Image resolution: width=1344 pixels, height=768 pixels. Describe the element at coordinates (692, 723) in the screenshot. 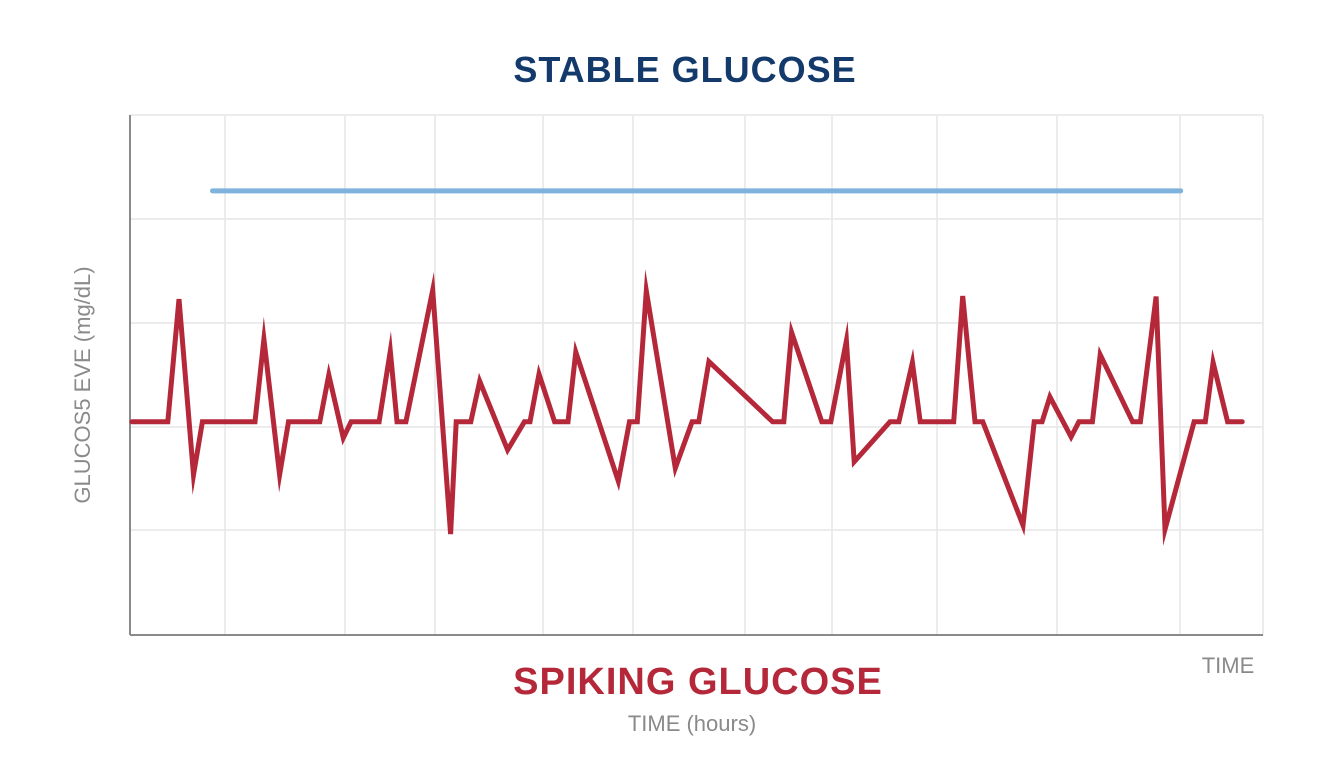

I see `x-axis-label: TIME (hours)` at that location.